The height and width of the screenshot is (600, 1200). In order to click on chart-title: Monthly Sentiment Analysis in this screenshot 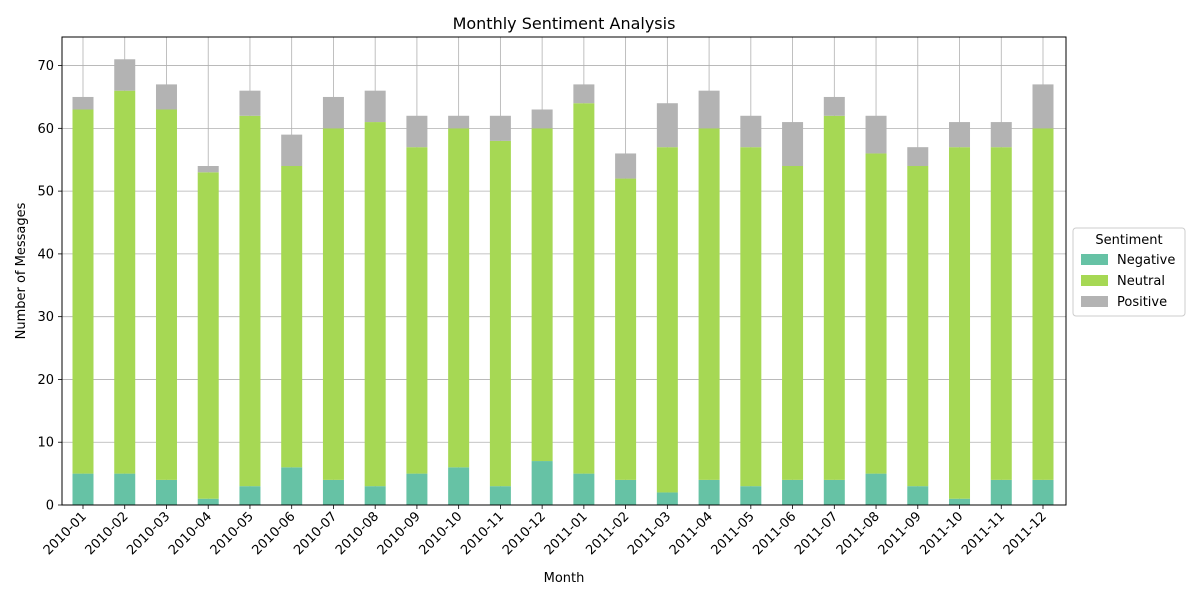, I will do `click(564, 23)`.